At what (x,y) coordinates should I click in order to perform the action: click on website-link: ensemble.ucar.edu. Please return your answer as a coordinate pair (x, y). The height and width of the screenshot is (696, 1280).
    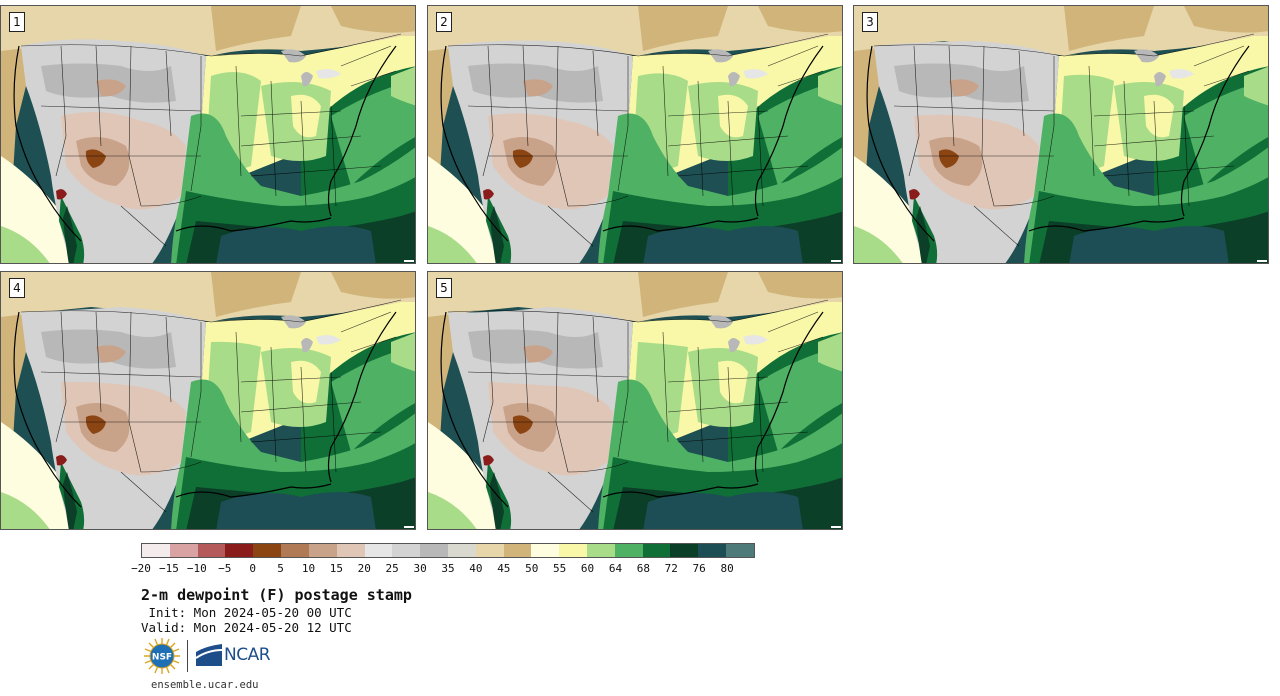
    Looking at the image, I should click on (205, 685).